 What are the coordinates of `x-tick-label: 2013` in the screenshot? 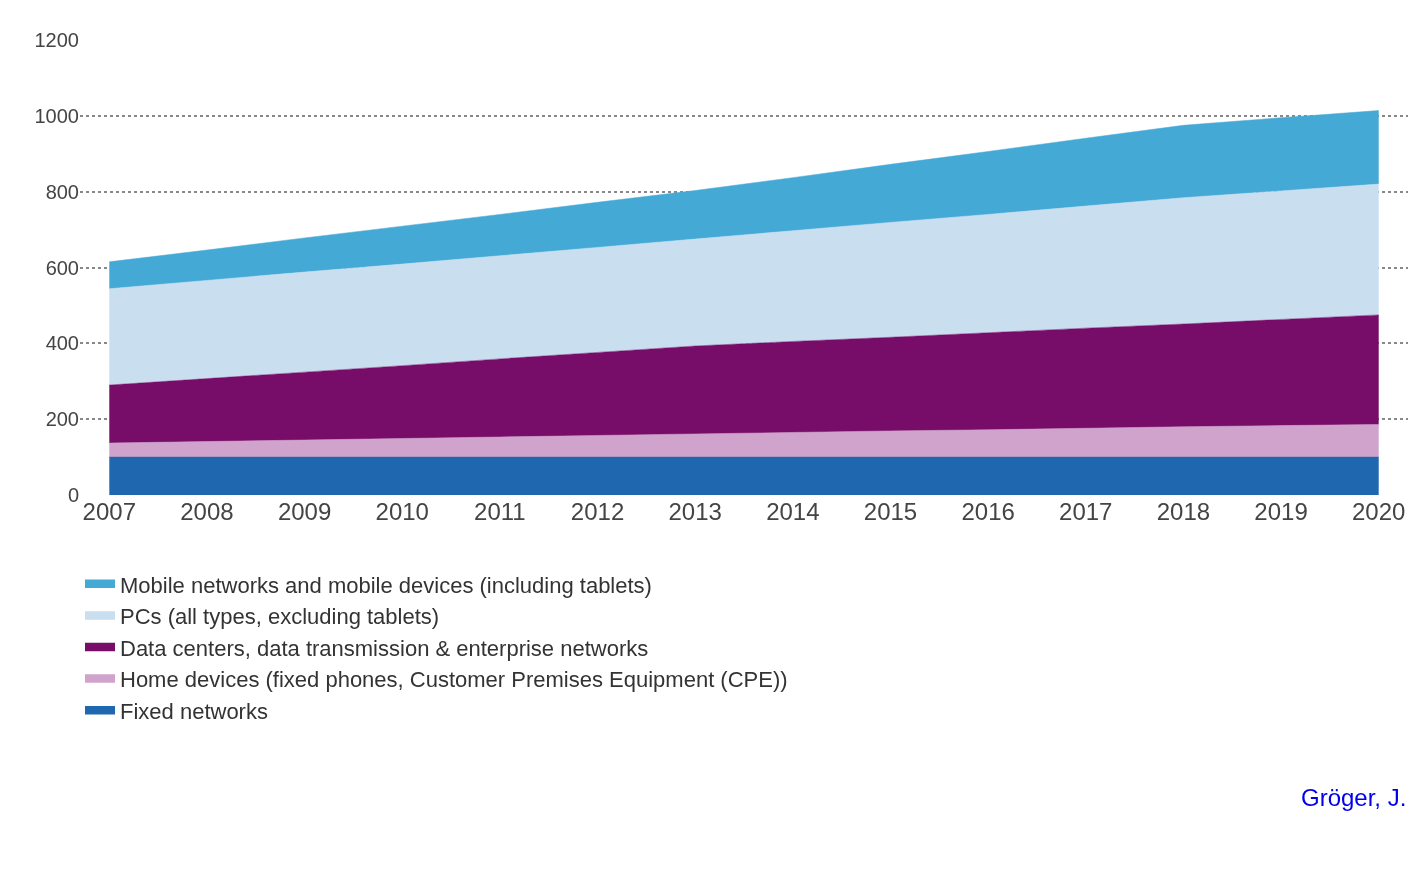 It's located at (695, 511).